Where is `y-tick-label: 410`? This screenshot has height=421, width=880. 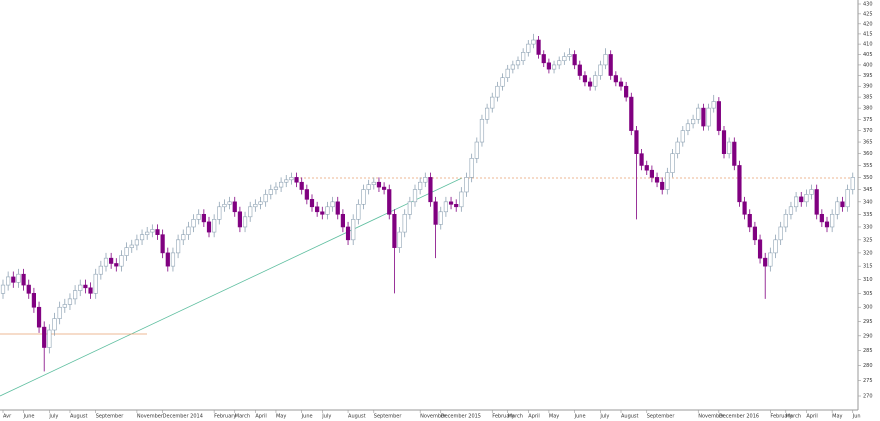 y-tick-label: 410 is located at coordinates (868, 45).